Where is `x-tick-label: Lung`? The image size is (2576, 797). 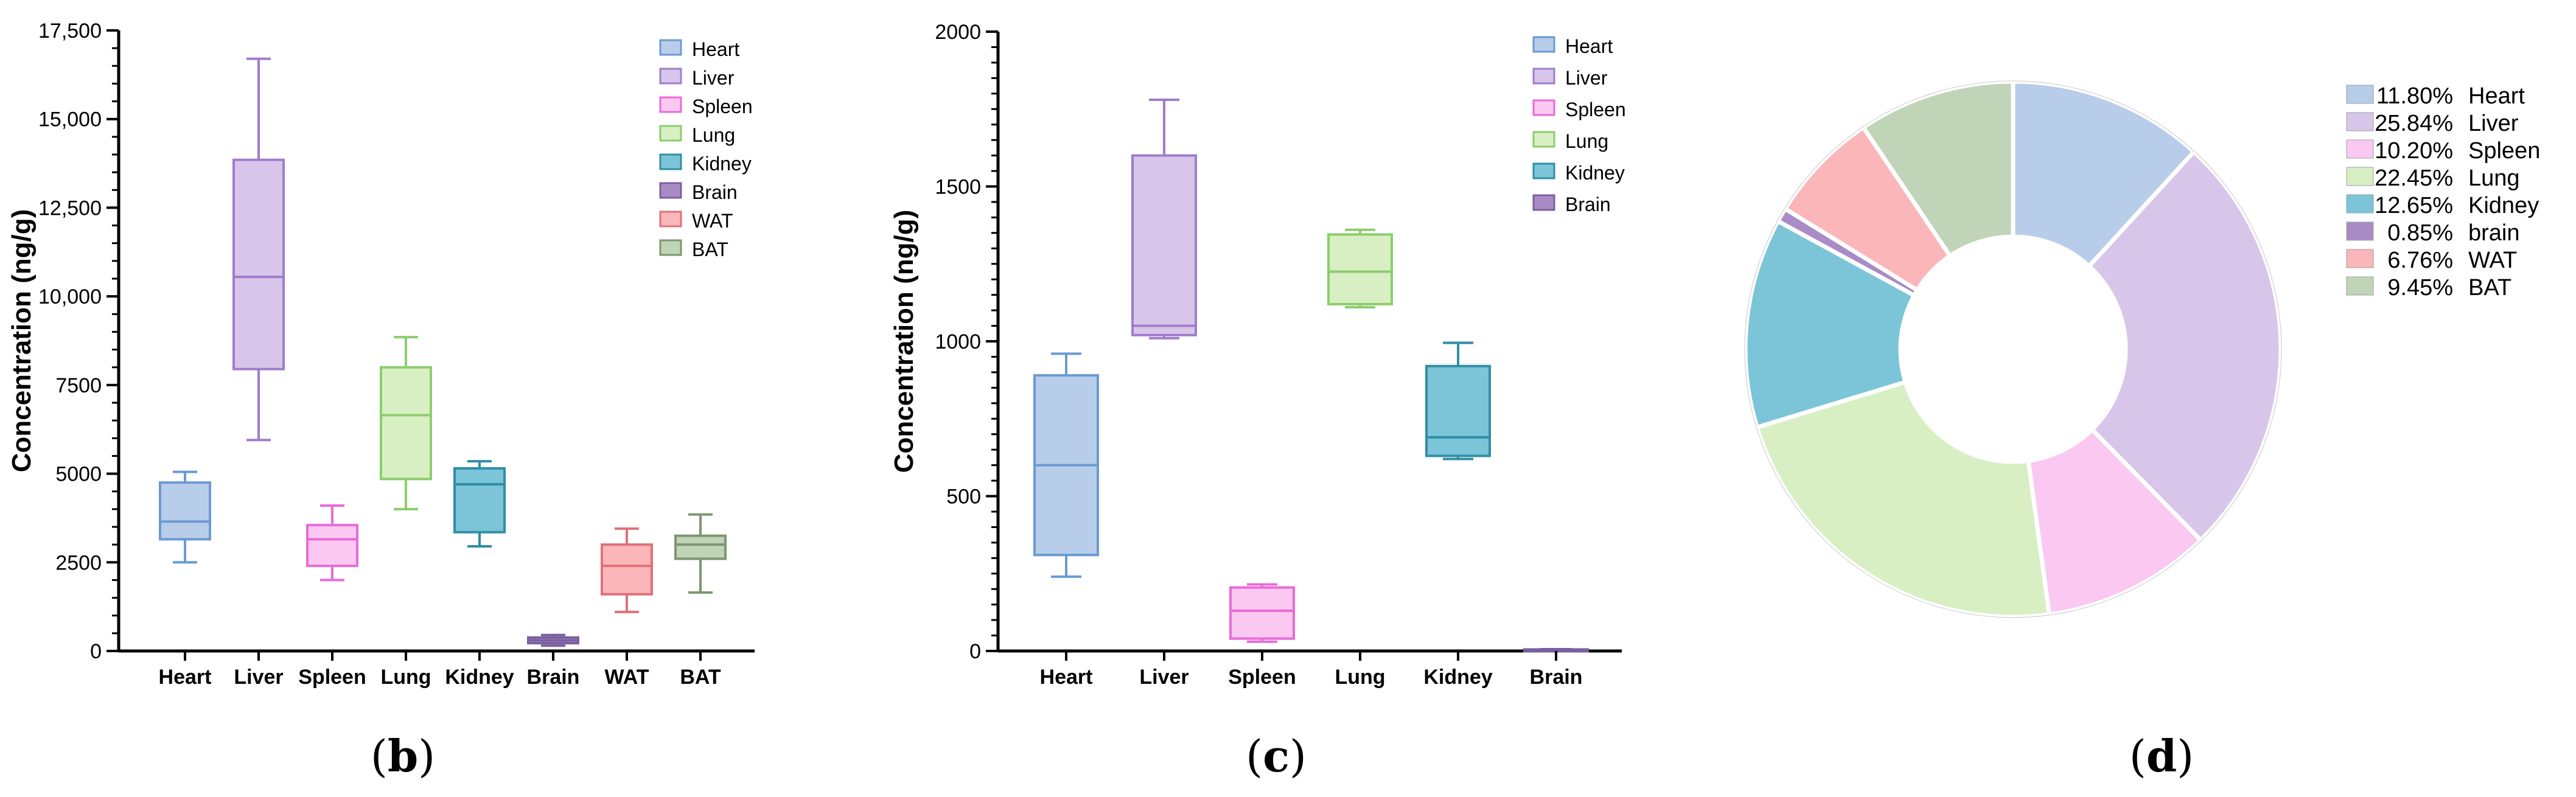 x-tick-label: Lung is located at coordinates (1360, 678).